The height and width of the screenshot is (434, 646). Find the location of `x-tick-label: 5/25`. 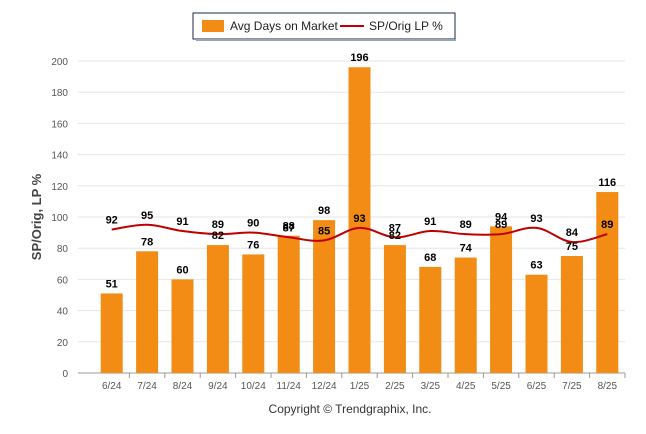

x-tick-label: 5/25 is located at coordinates (501, 386).